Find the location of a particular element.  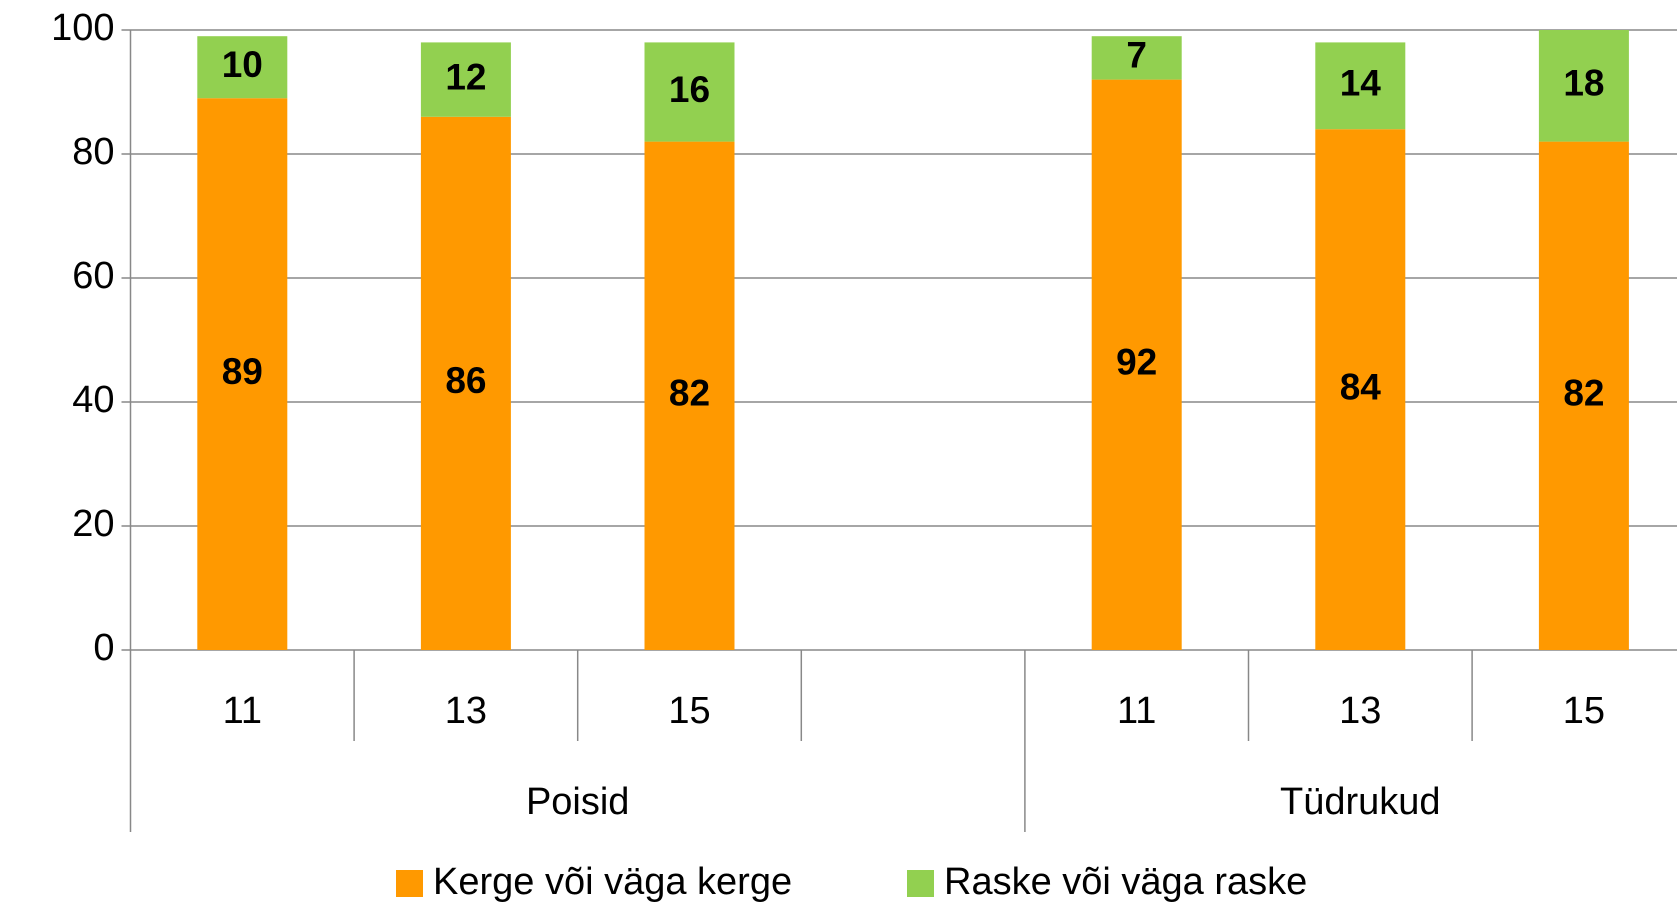

group-label: Tüdrukud is located at coordinates (1360, 802).